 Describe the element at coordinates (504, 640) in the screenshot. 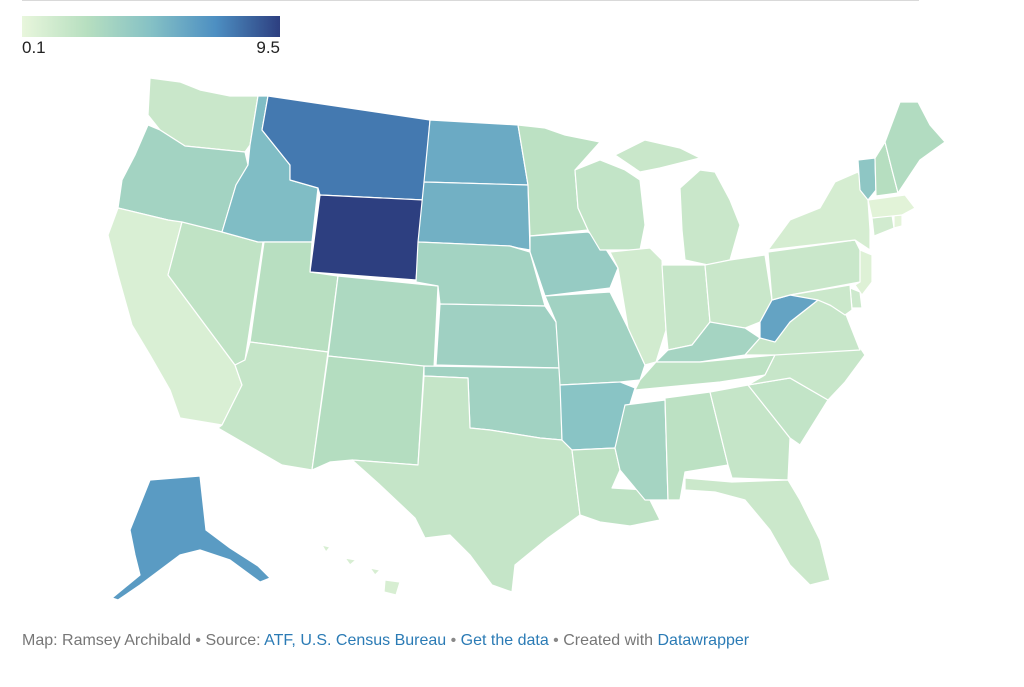

I see `get-data-link: Get the data` at that location.